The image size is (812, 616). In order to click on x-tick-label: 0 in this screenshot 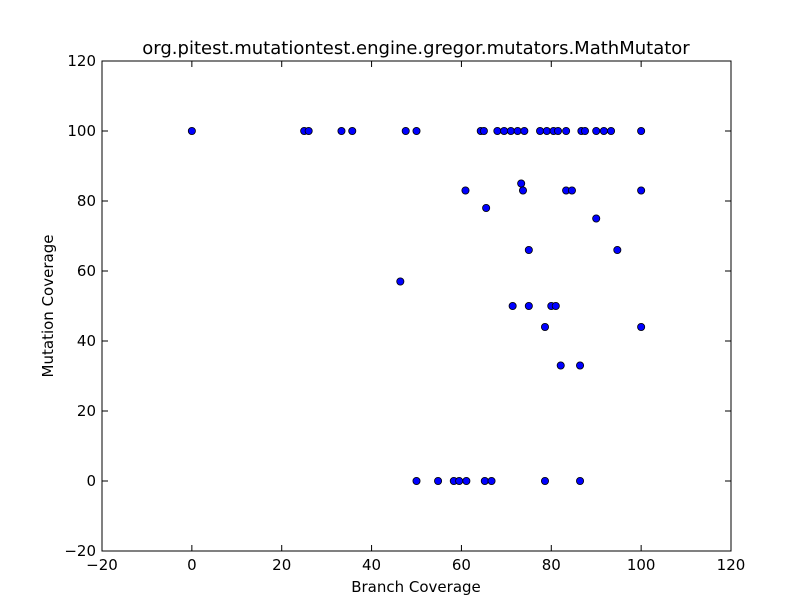, I will do `click(192, 565)`.